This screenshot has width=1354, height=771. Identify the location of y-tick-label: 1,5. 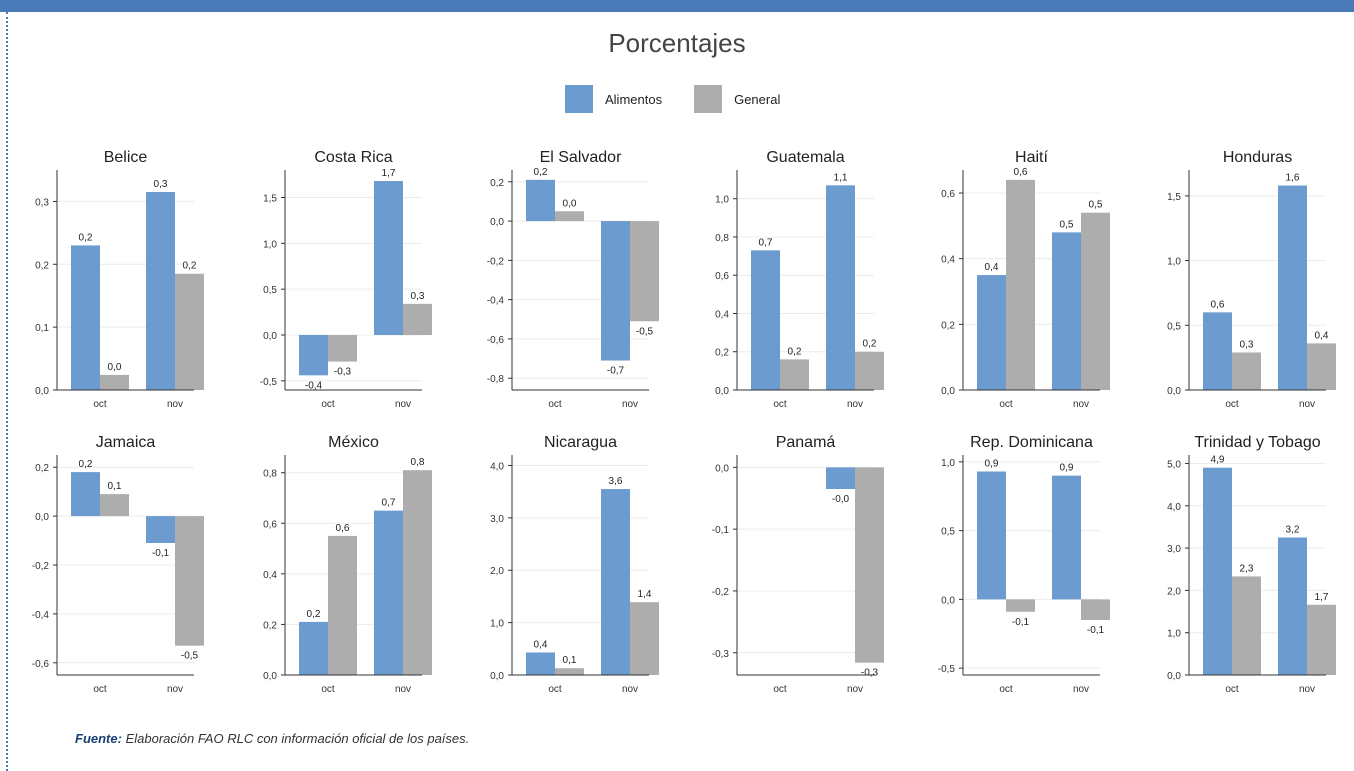
(270, 199).